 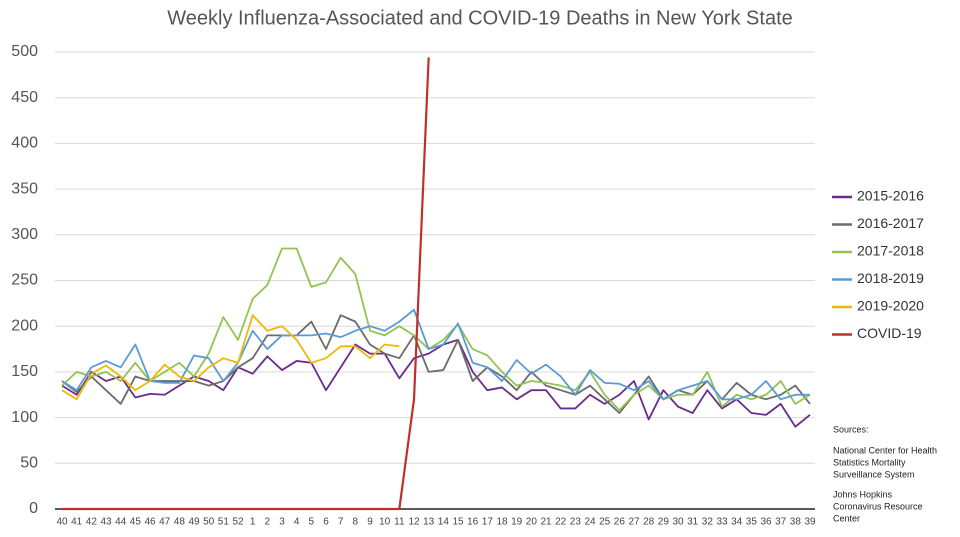 What do you see at coordinates (889, 333) in the screenshot?
I see `legend-label: COVID-19` at bounding box center [889, 333].